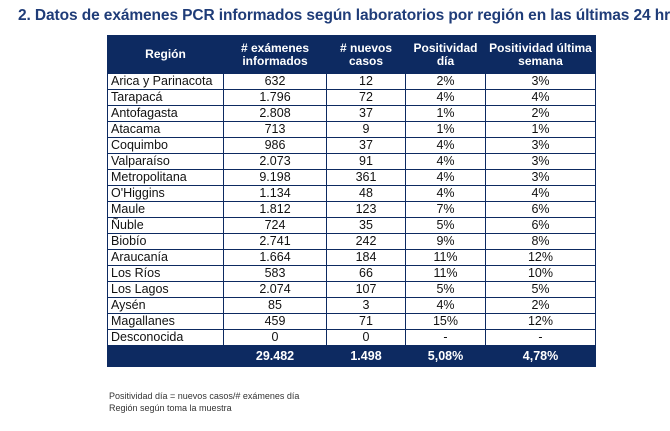 The image size is (670, 431). I want to click on column-header: # exámenes informados, so click(275, 54).